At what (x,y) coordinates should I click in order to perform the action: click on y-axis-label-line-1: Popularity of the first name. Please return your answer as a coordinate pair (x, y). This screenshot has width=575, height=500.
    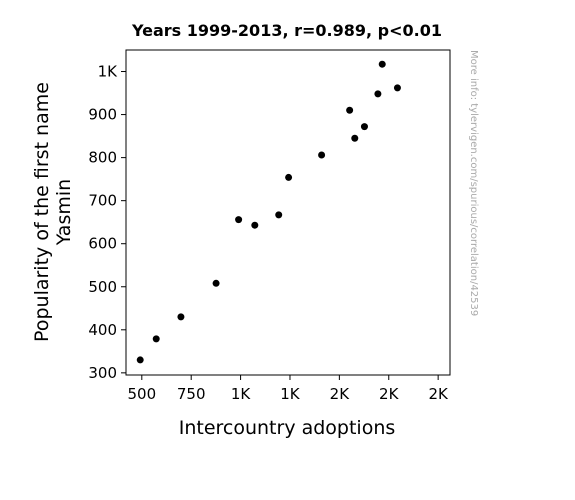
    Looking at the image, I should click on (42, 212).